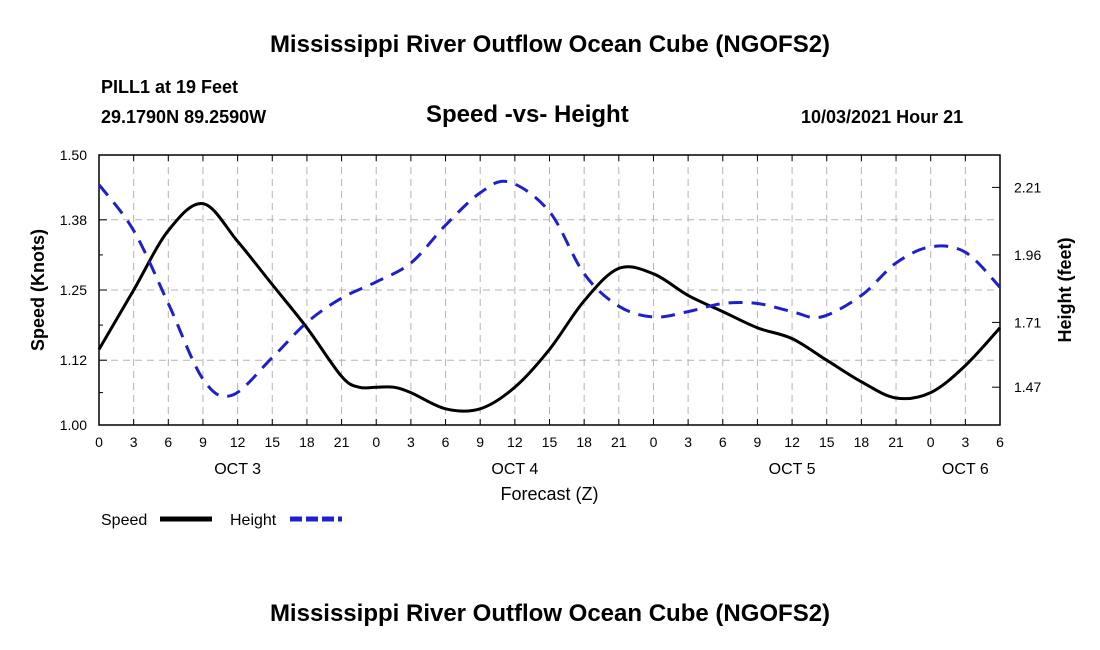 The image size is (1100, 650). What do you see at coordinates (1027, 387) in the screenshot?
I see `y2-tick-label: 1.47` at bounding box center [1027, 387].